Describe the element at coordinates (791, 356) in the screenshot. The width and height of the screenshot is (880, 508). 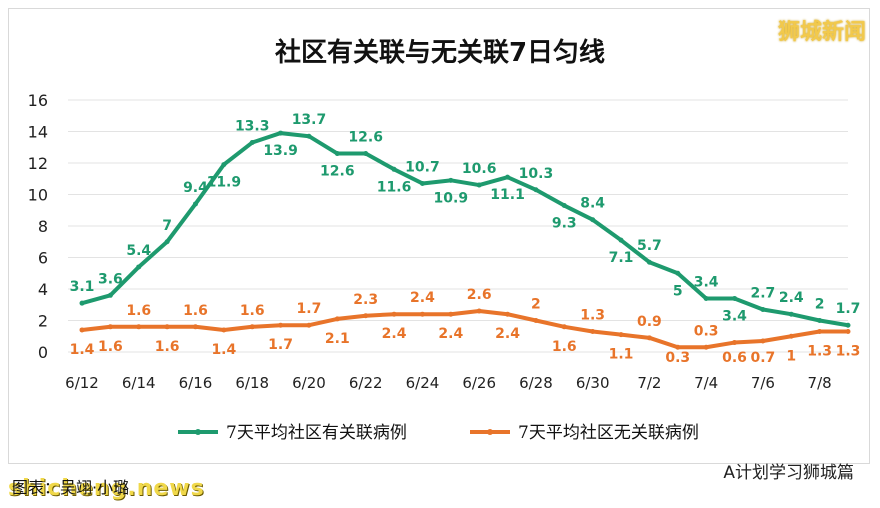
I see `data-label: 1` at that location.